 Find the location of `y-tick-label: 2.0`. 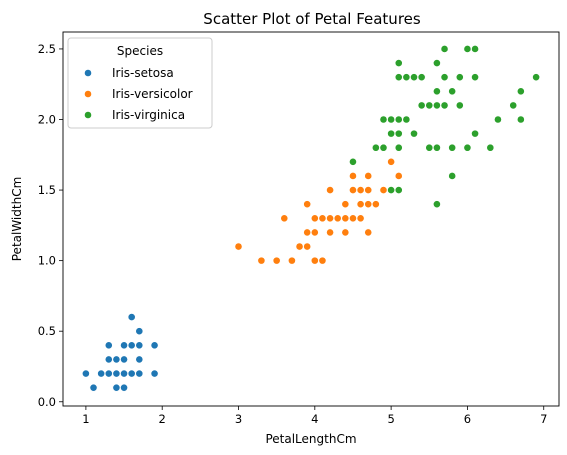

y-tick-label: 2.0 is located at coordinates (47, 120).